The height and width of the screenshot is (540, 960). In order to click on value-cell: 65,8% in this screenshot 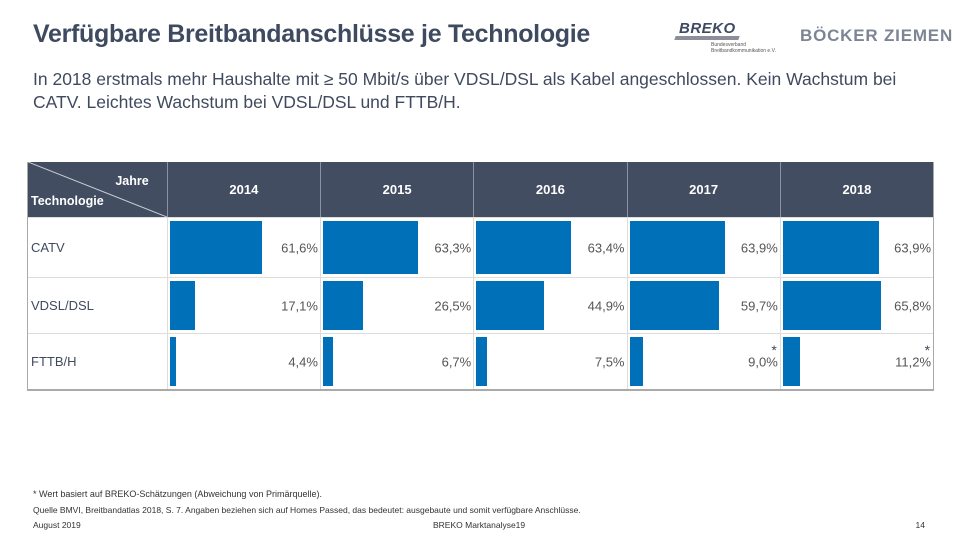, I will do `click(856, 305)`.